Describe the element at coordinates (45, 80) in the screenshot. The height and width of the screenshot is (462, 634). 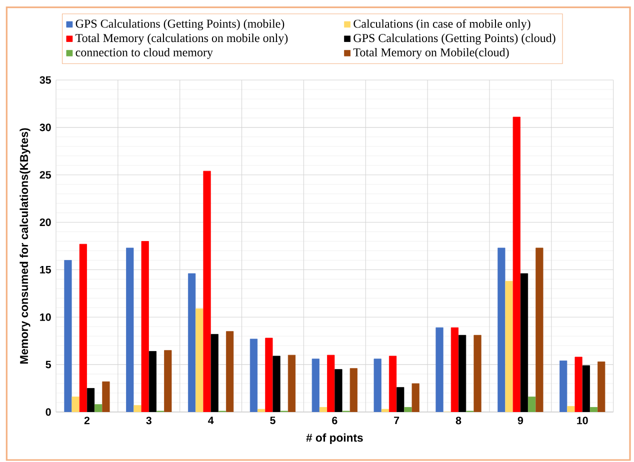
I see `y-tick-label: 35` at that location.